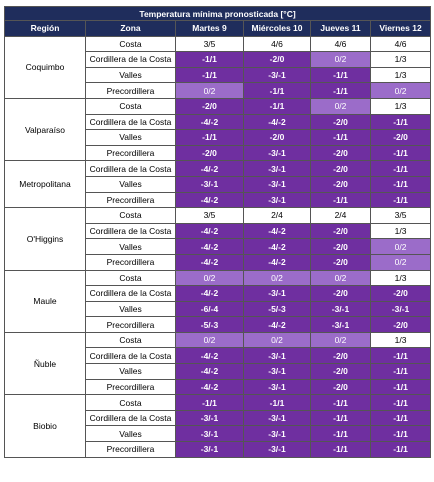 The height and width of the screenshot is (482, 434). I want to click on table-row: Biobio Costa -1/1 -1/1 -1/1 -1/1, so click(218, 426).